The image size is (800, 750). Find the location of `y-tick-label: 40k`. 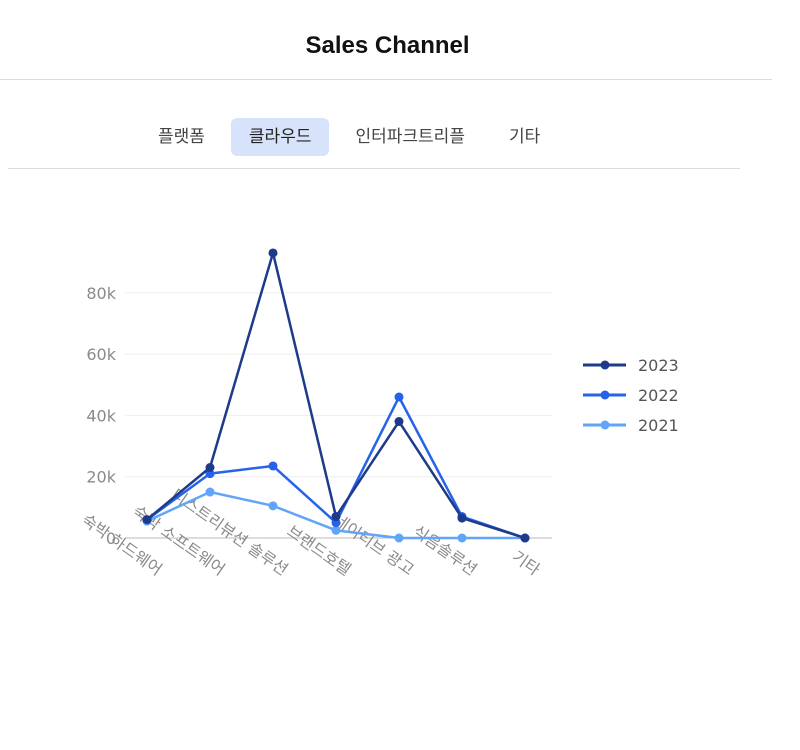

y-tick-label: 40k is located at coordinates (101, 415).